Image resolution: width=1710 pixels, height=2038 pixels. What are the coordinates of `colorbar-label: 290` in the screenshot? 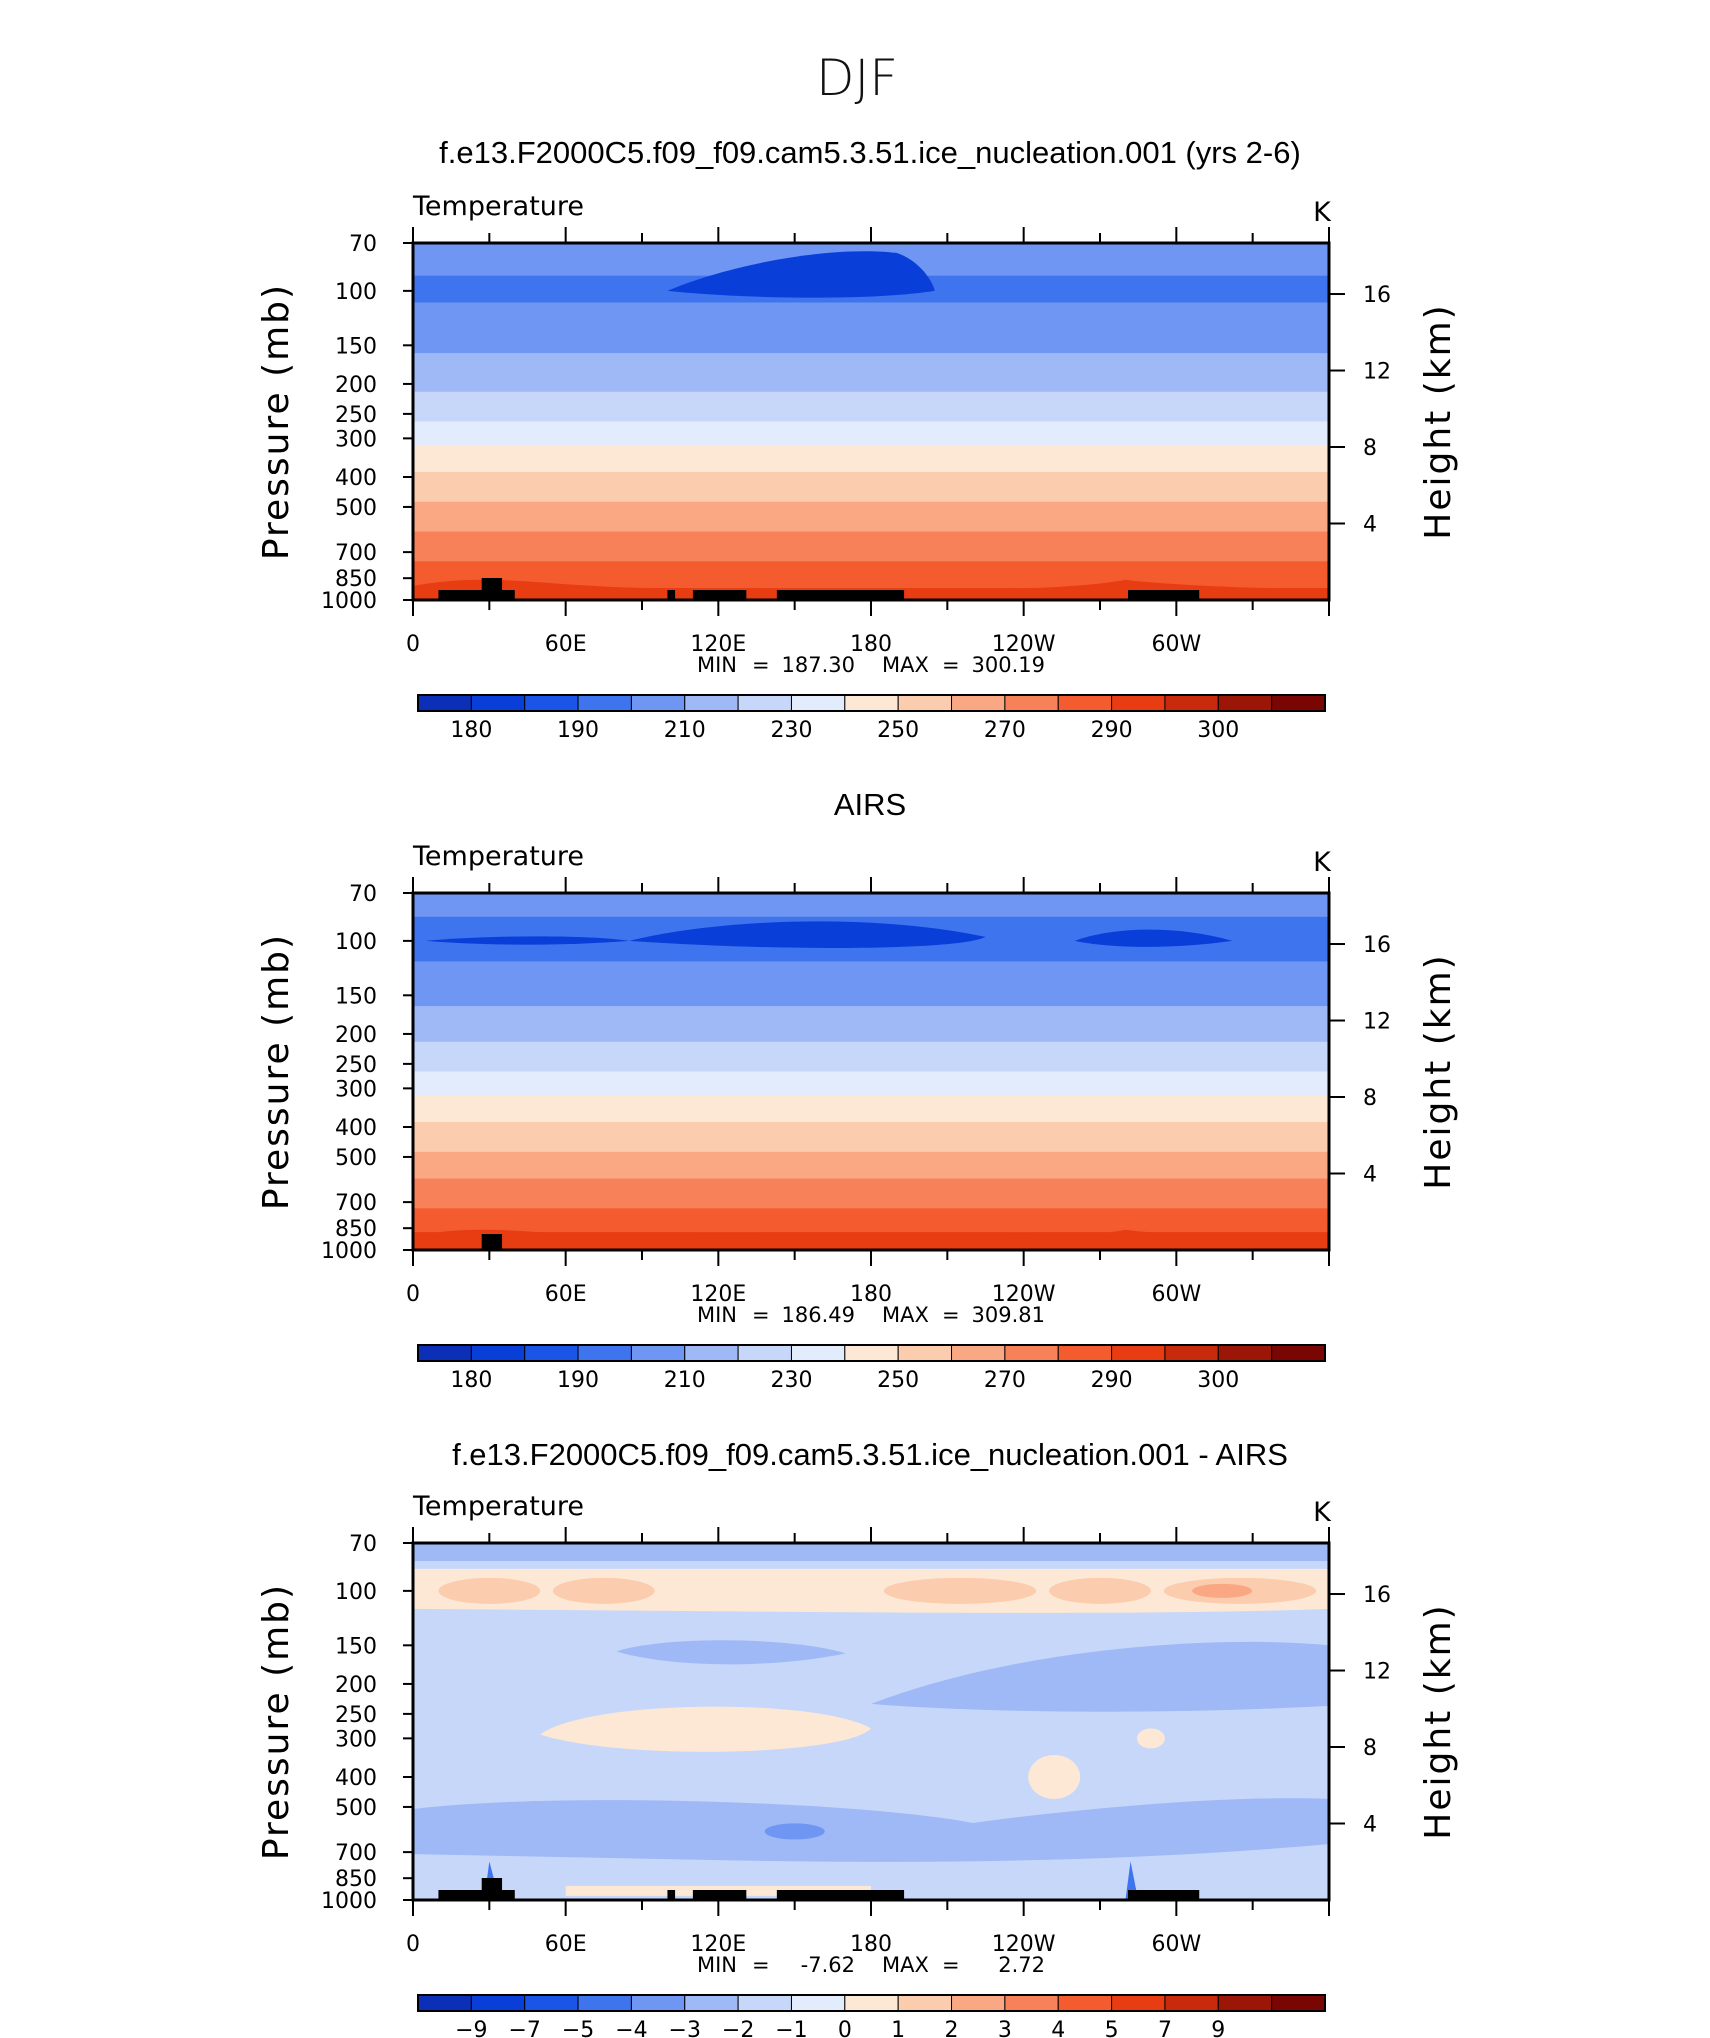 It's located at (1112, 1380).